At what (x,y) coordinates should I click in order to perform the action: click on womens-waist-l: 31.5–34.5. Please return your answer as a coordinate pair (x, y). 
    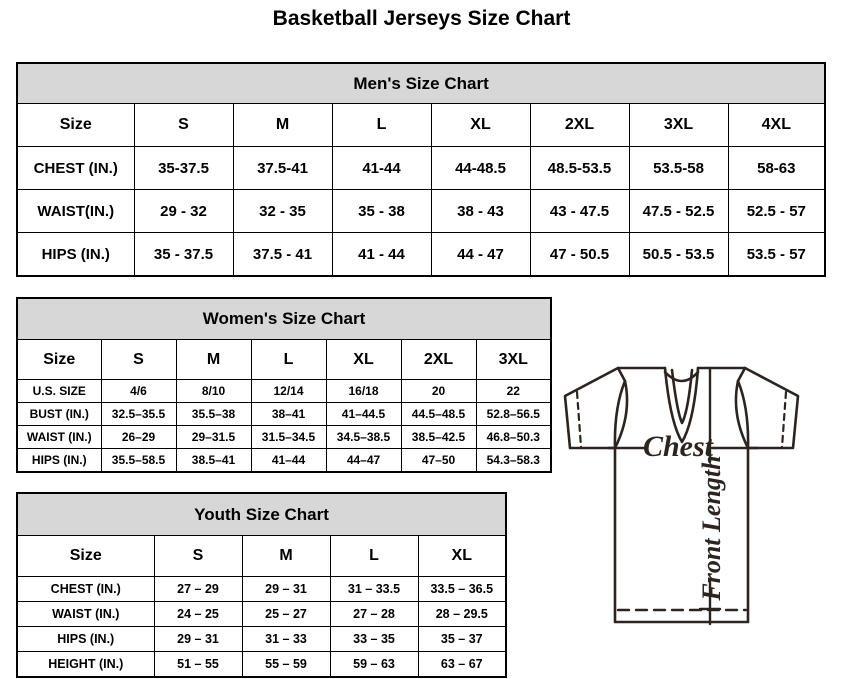
    Looking at the image, I should click on (288, 437).